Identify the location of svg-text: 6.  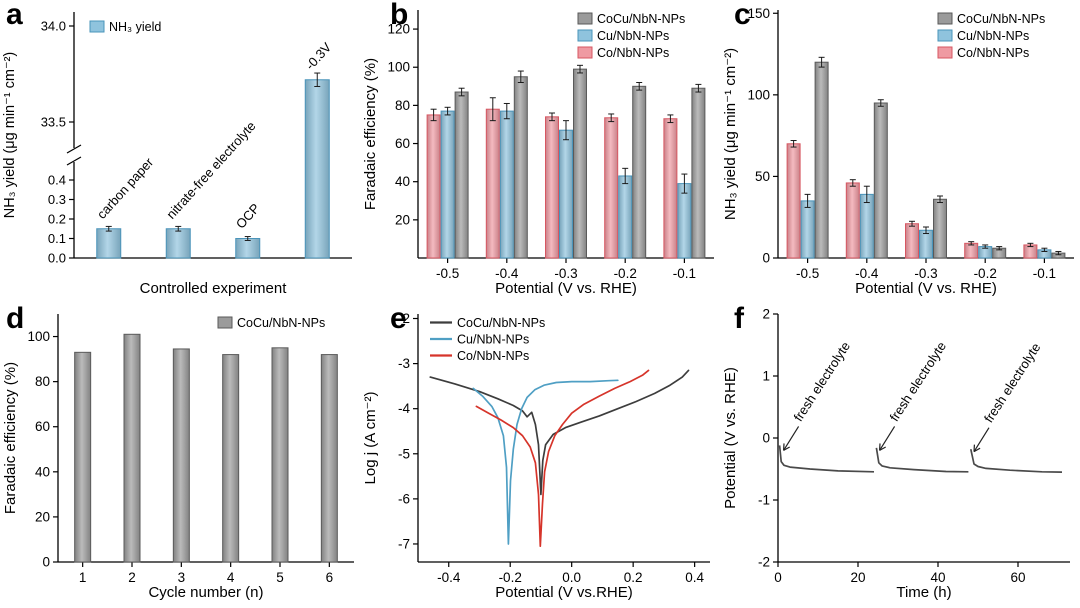
(330, 577).